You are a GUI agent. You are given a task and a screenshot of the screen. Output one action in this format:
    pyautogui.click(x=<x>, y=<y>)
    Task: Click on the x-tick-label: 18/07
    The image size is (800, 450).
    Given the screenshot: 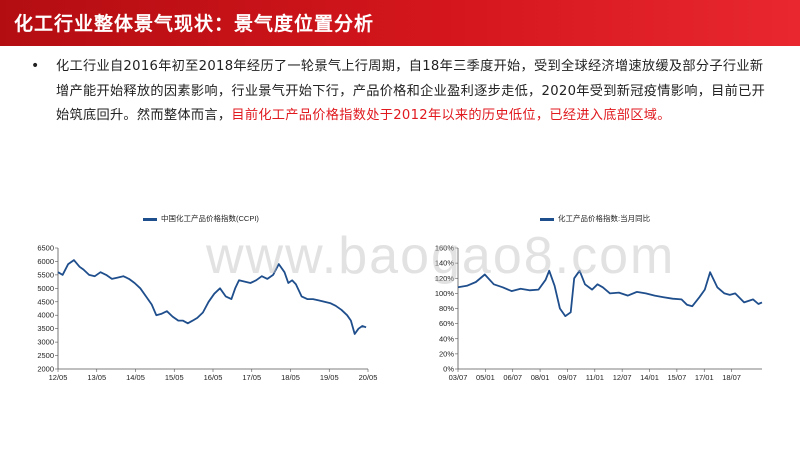 What is the action you would take?
    pyautogui.click(x=731, y=377)
    